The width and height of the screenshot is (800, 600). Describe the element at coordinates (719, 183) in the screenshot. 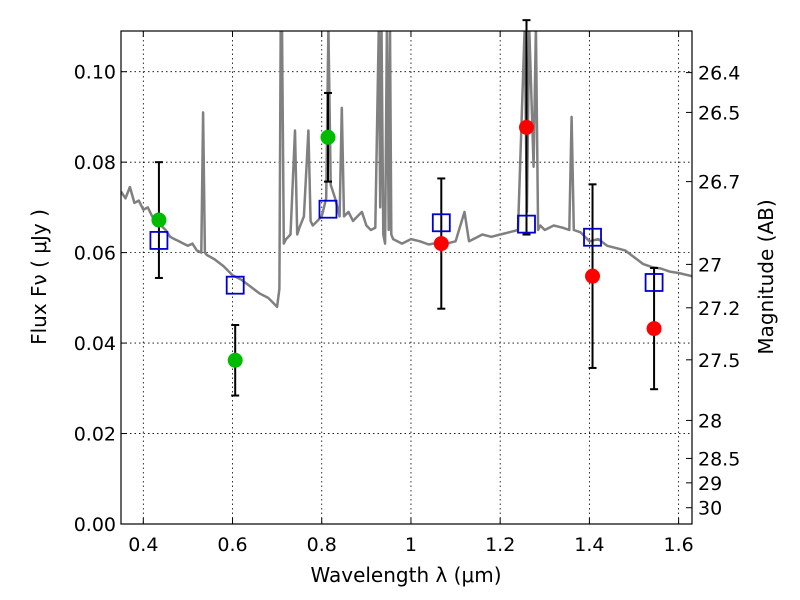

I see `right-tick-label: 26.7` at that location.